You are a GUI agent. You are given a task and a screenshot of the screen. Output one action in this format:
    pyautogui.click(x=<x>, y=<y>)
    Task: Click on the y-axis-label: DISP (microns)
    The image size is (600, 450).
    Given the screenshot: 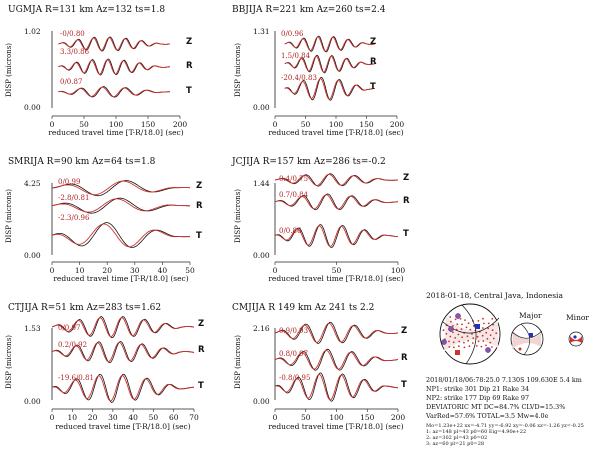 What is the action you would take?
    pyautogui.click(x=238, y=70)
    